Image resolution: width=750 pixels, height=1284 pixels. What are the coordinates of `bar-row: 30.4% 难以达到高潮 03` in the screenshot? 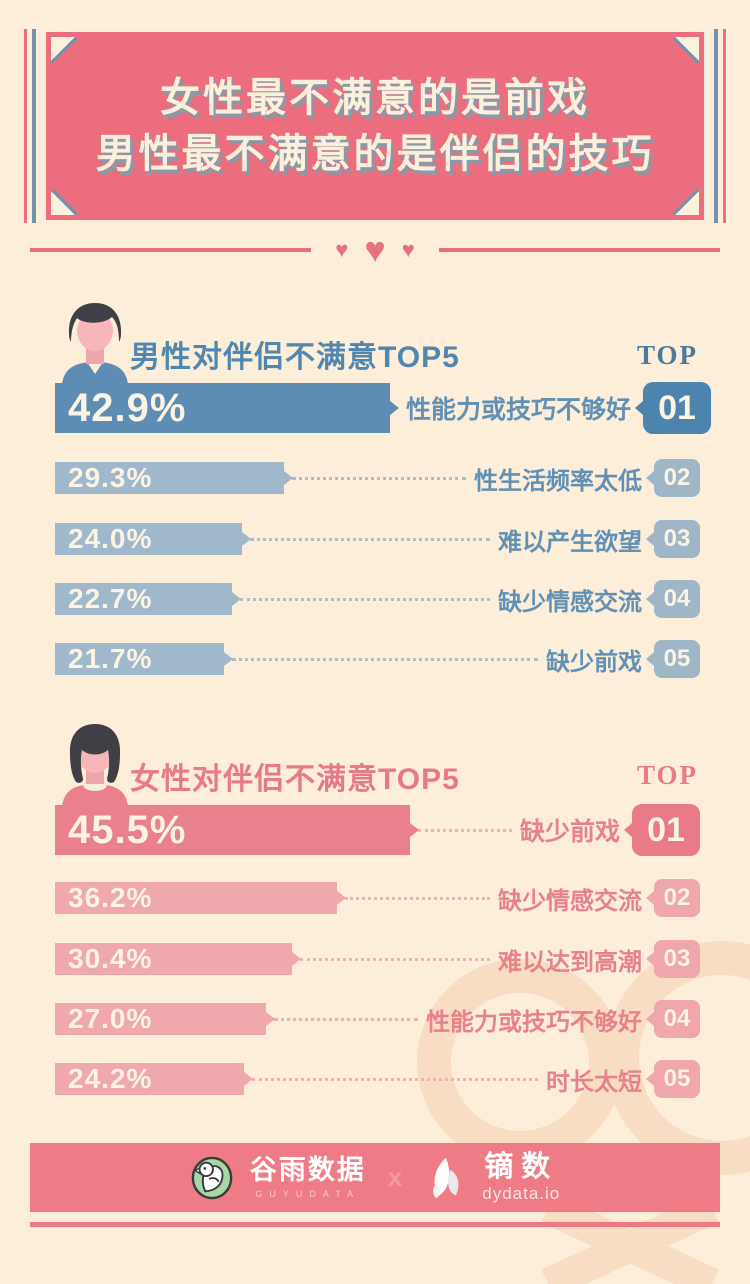 It's located at (377, 959).